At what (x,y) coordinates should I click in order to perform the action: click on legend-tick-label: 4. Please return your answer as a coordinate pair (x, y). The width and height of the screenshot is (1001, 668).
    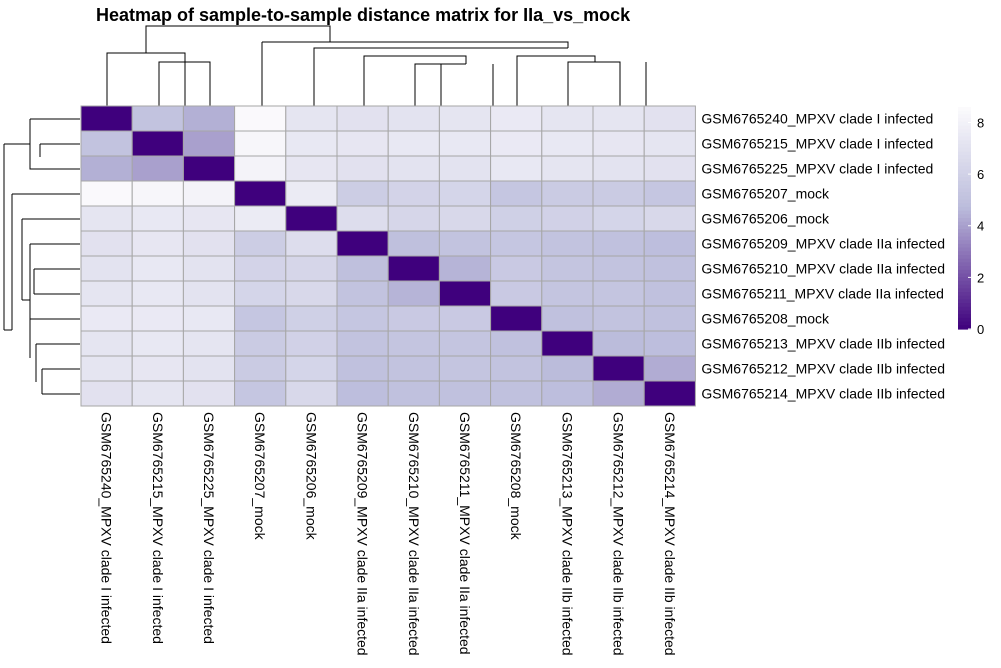
    Looking at the image, I should click on (980, 226).